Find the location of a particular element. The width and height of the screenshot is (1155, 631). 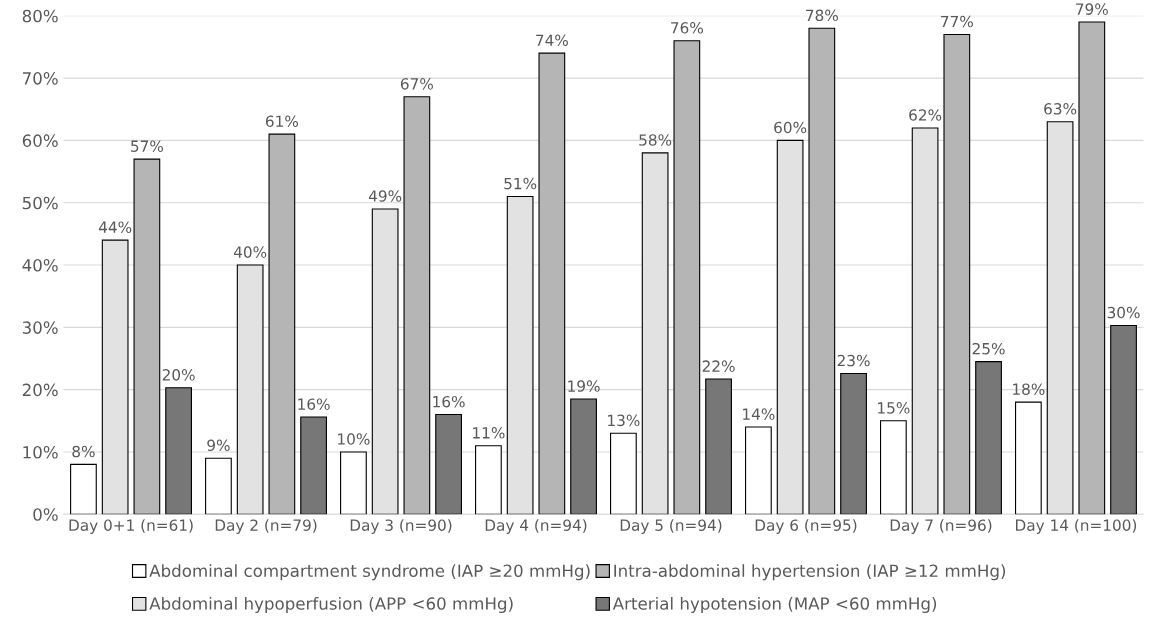

data-label: 79% is located at coordinates (1092, 9).